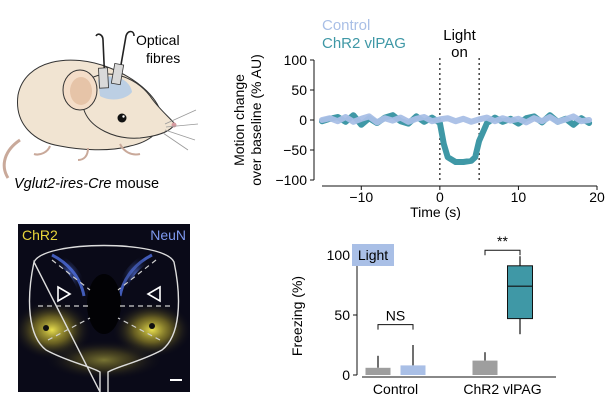 The image size is (609, 415). Describe the element at coordinates (435, 212) in the screenshot. I see `x-axis-label: Time (s)` at that location.